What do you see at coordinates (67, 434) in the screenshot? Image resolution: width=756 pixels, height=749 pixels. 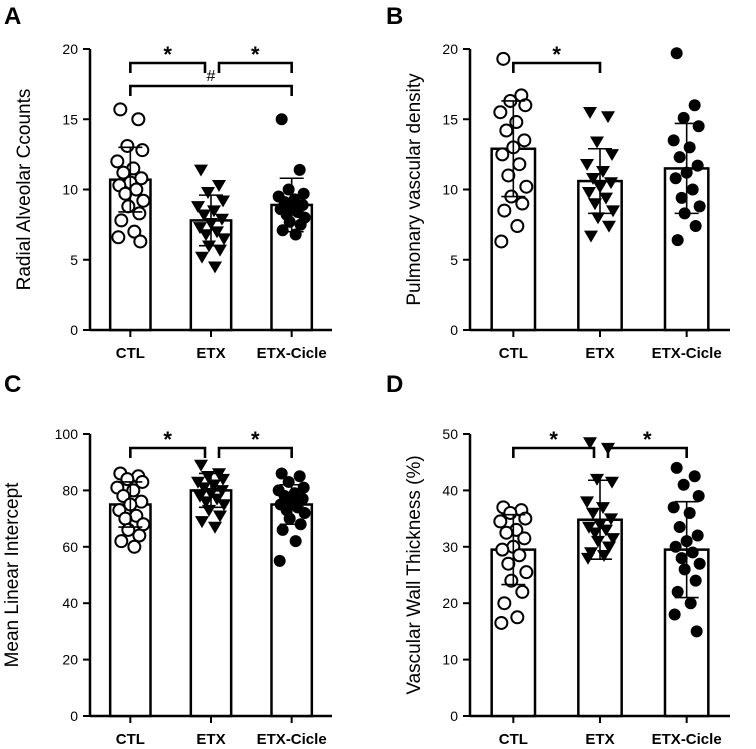 I see `y-tick-label: 100` at bounding box center [67, 434].